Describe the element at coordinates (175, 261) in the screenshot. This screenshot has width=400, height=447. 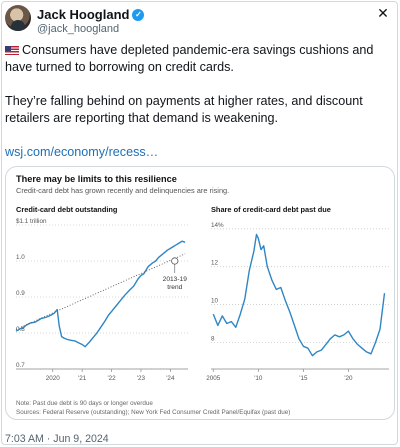
I see `trend-marker` at that location.